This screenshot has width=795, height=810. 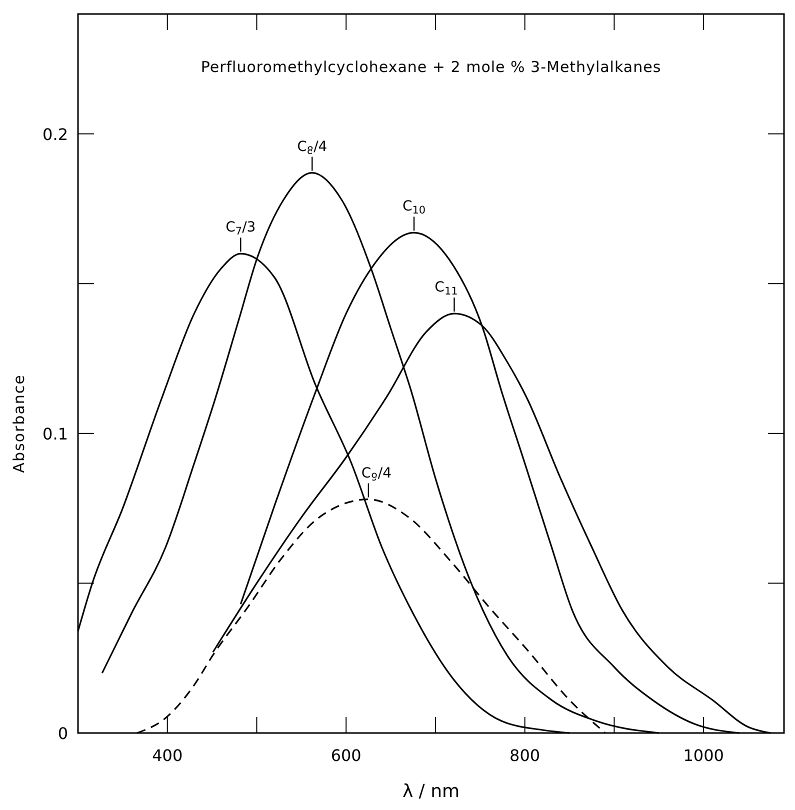 I want to click on x-tick-label: 800, so click(x=525, y=755).